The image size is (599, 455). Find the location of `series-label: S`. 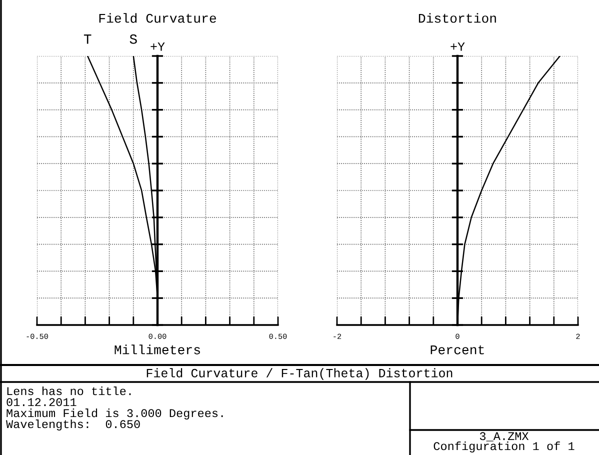

series-label: S is located at coordinates (133, 39).